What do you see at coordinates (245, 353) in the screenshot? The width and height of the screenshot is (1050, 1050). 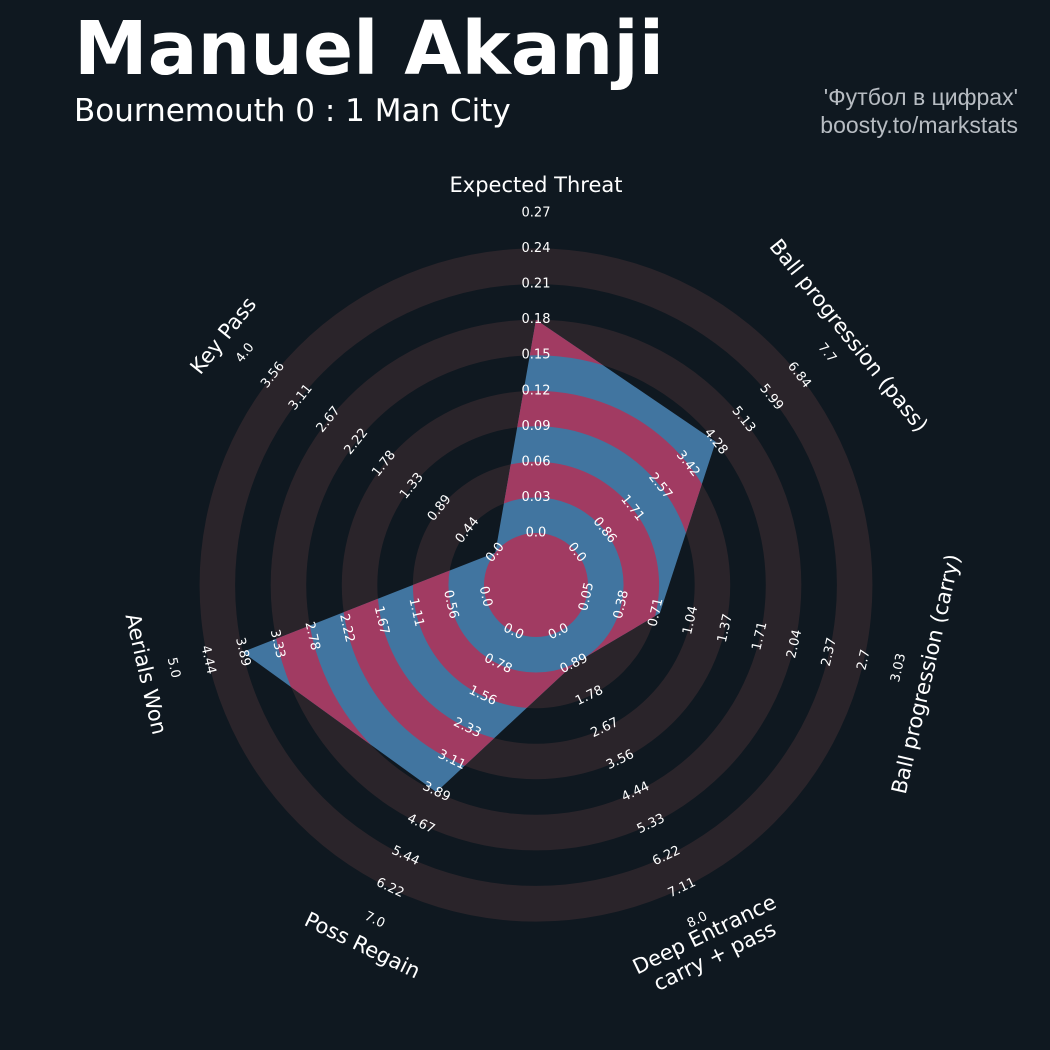 I see `tick-label: 4.0` at bounding box center [245, 353].